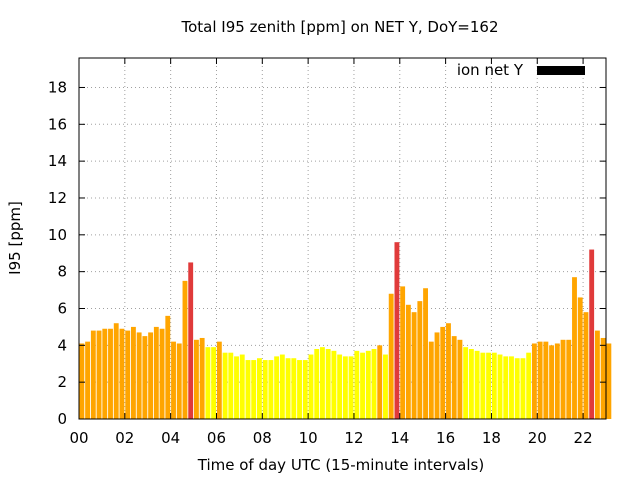 This screenshot has height=480, width=640. Describe the element at coordinates (330, 438) in the screenshot. I see `x-tick-labels: 00 02 04 06 08 10 12 14 16 18 20 22` at that location.